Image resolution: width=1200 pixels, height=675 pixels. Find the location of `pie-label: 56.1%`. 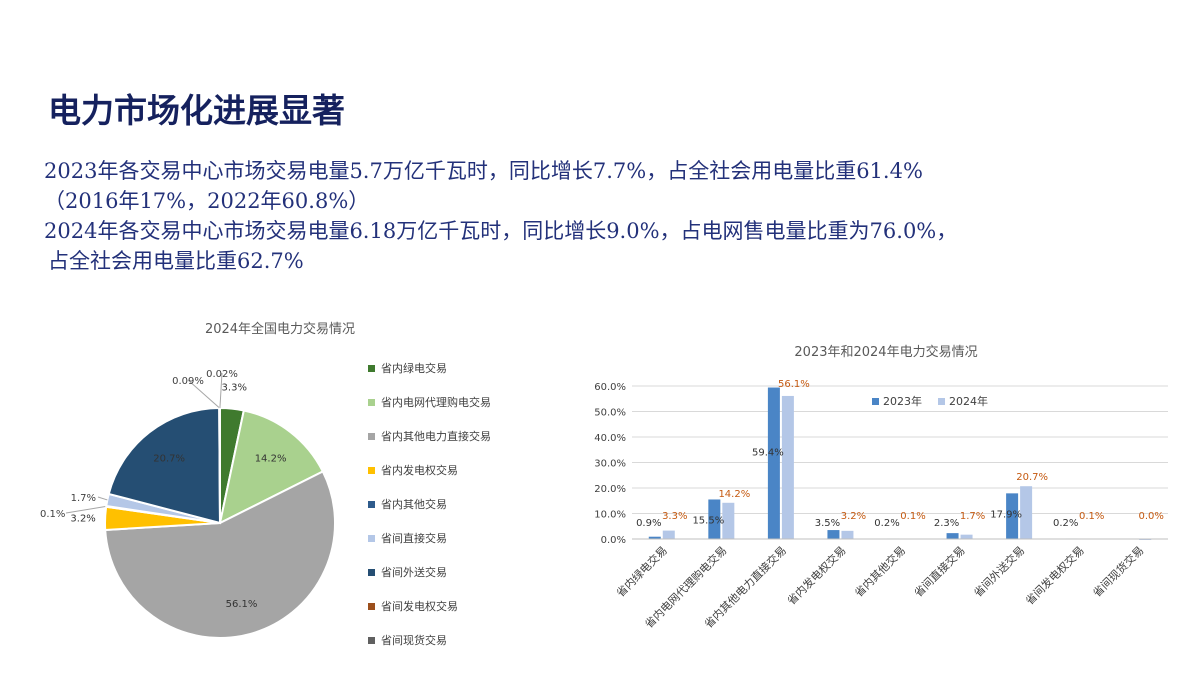

pie-label: 56.1% is located at coordinates (242, 604).